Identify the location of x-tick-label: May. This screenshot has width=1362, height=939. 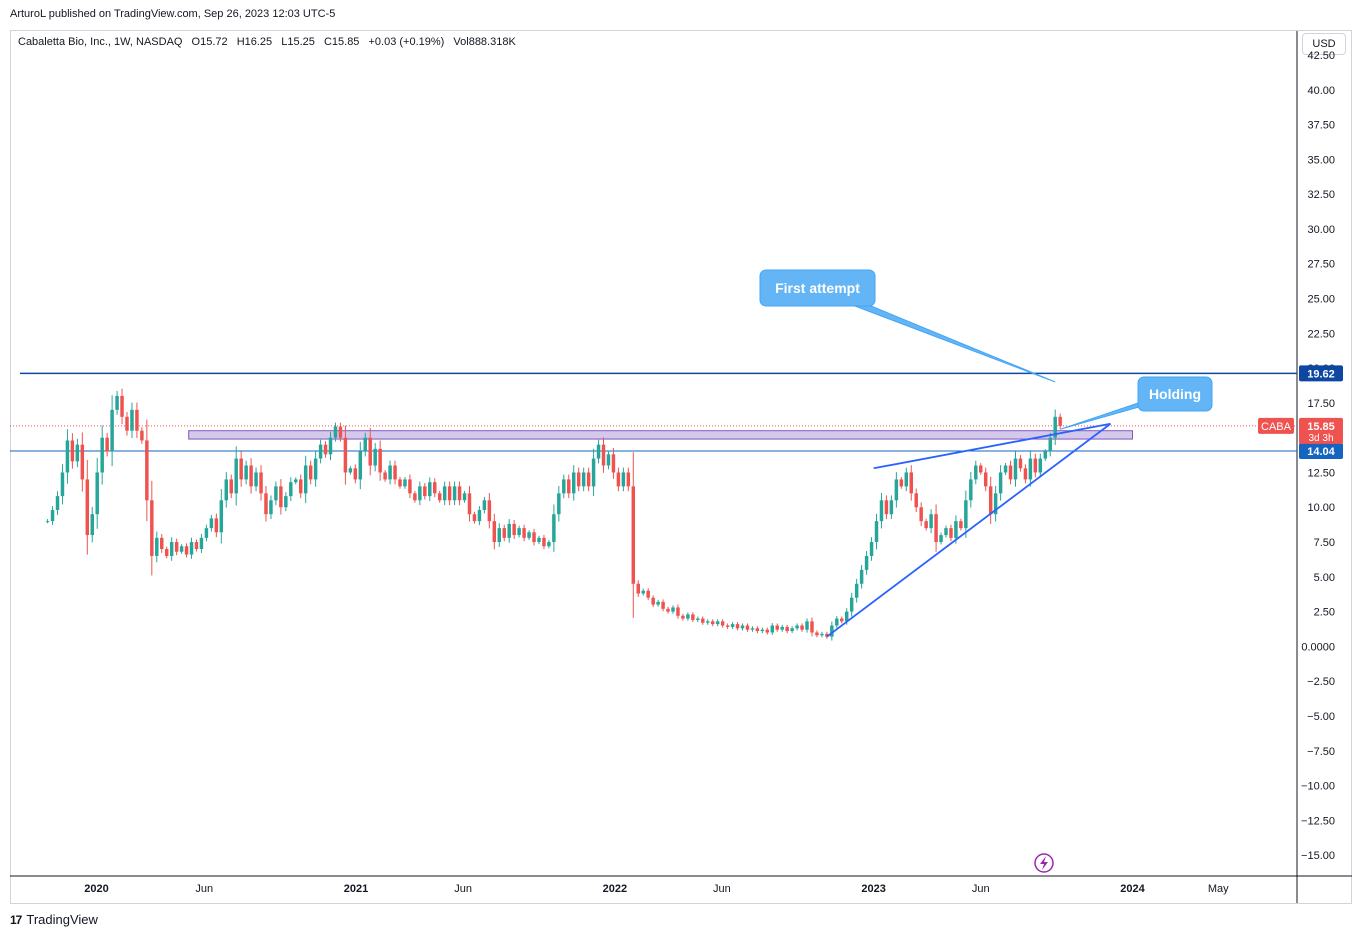
(1218, 889).